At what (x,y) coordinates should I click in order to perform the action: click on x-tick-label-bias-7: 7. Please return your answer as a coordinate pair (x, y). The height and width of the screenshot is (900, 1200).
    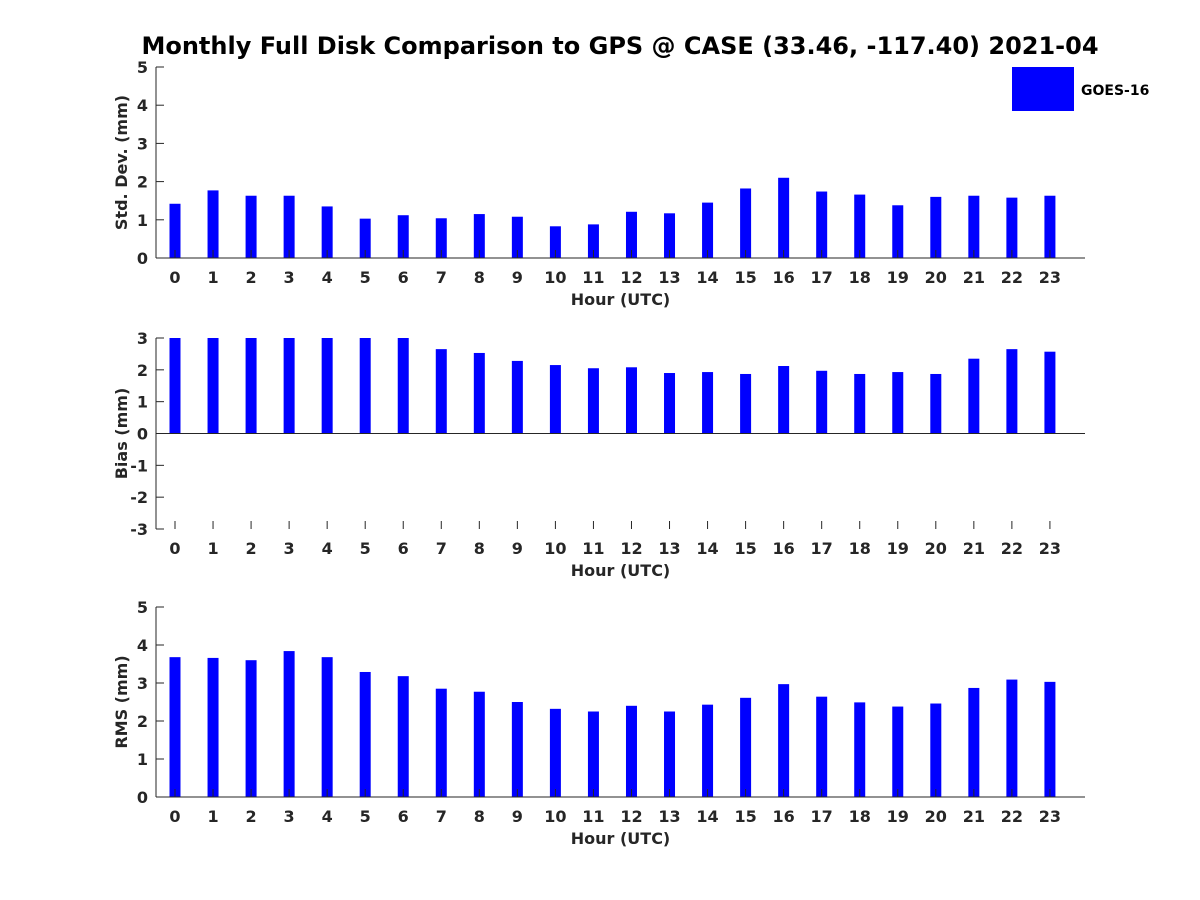
    Looking at the image, I should click on (441, 548).